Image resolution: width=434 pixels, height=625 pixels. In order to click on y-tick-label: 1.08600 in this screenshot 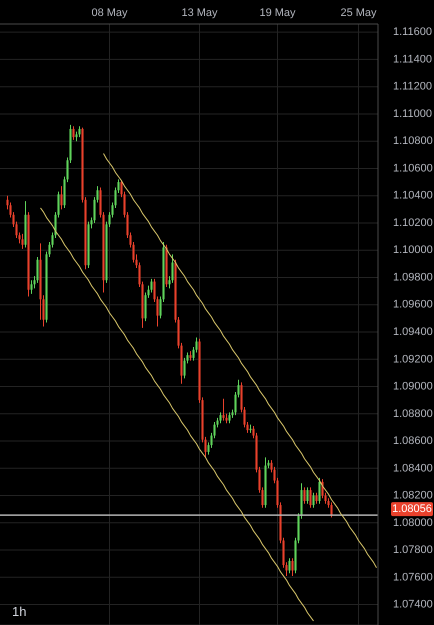, I will do `click(413, 441)`.